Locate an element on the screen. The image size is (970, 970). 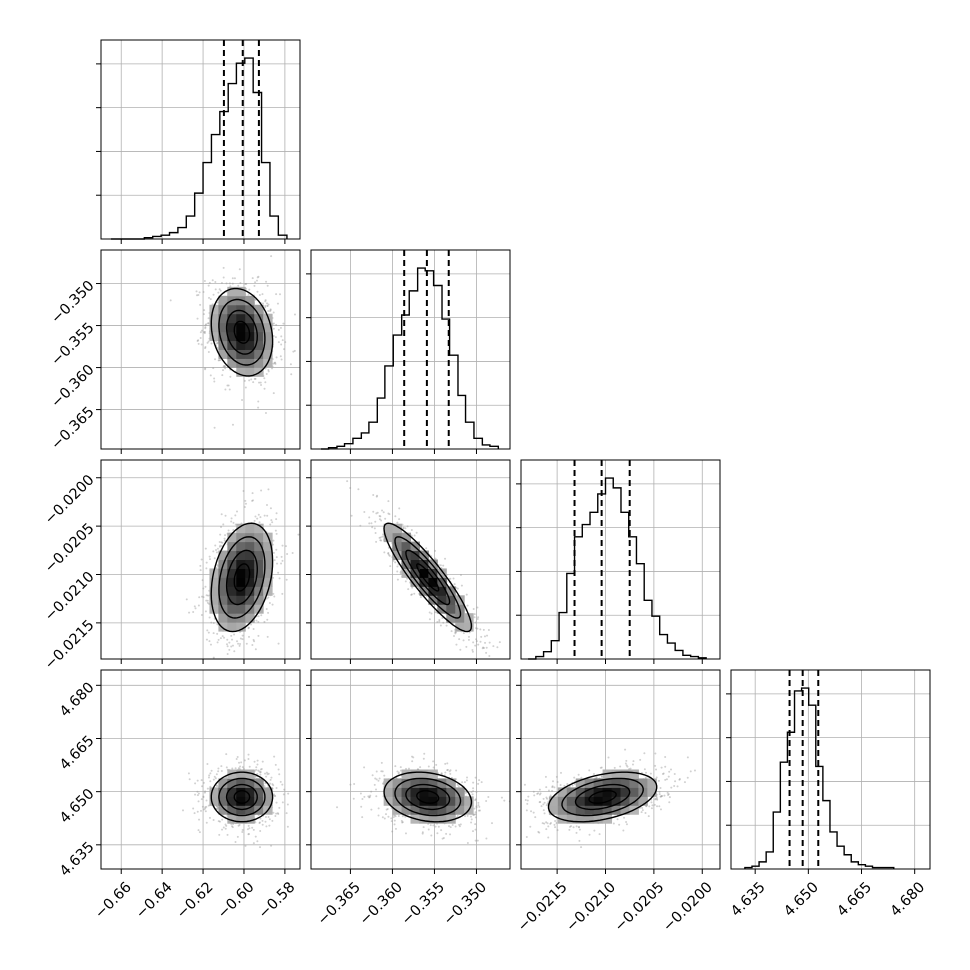
density-layer is located at coordinates (423, 798).